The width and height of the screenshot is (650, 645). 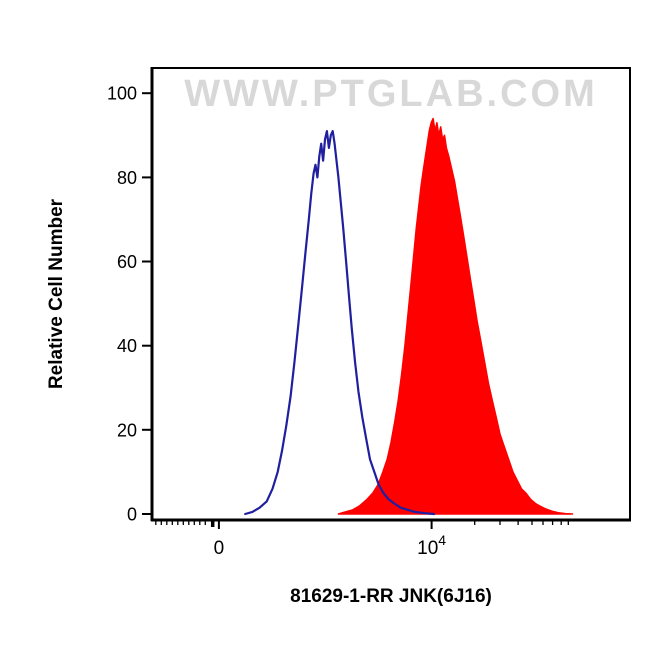 What do you see at coordinates (127, 262) in the screenshot?
I see `y-tick-label: 60` at bounding box center [127, 262].